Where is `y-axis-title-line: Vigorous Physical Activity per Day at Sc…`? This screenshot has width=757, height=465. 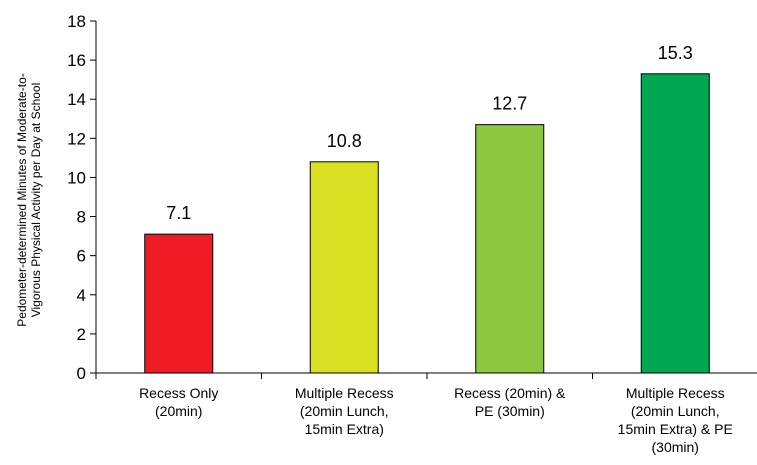 y-axis-title-line: Vigorous Physical Activity per Day at Sc… is located at coordinates (36, 200).